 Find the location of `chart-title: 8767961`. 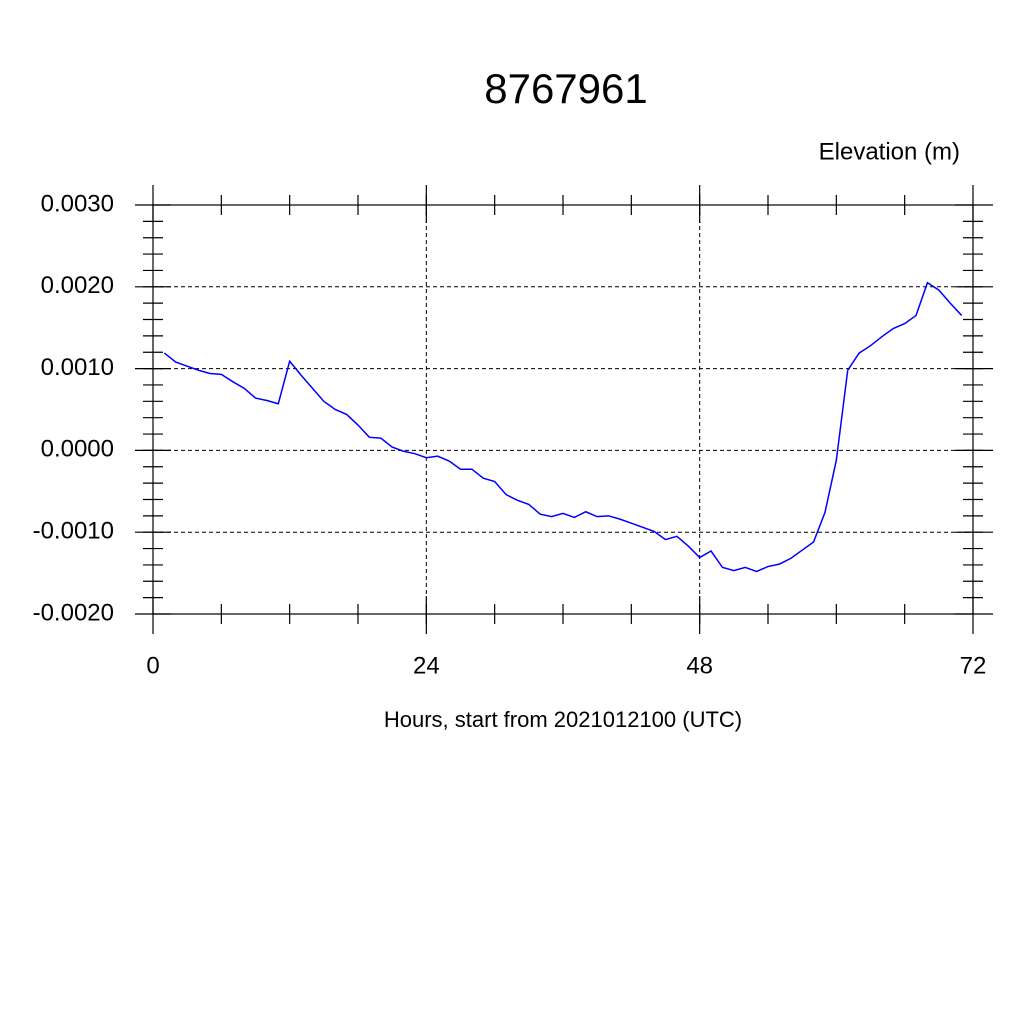

chart-title: 8767961 is located at coordinates (566, 88).